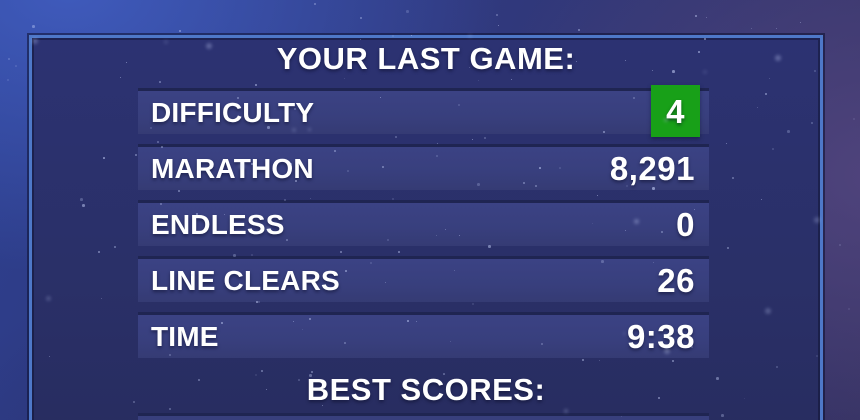 This screenshot has width=860, height=420. Describe the element at coordinates (660, 336) in the screenshot. I see `time-value: 9:38` at that location.